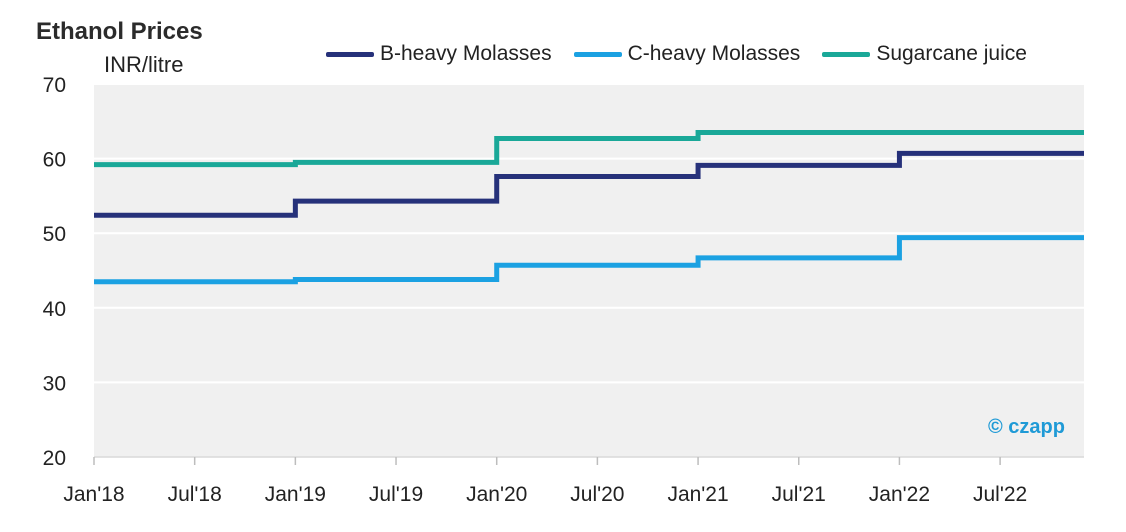  What do you see at coordinates (597, 494) in the screenshot?
I see `x-tick-label: Jul'20` at bounding box center [597, 494].